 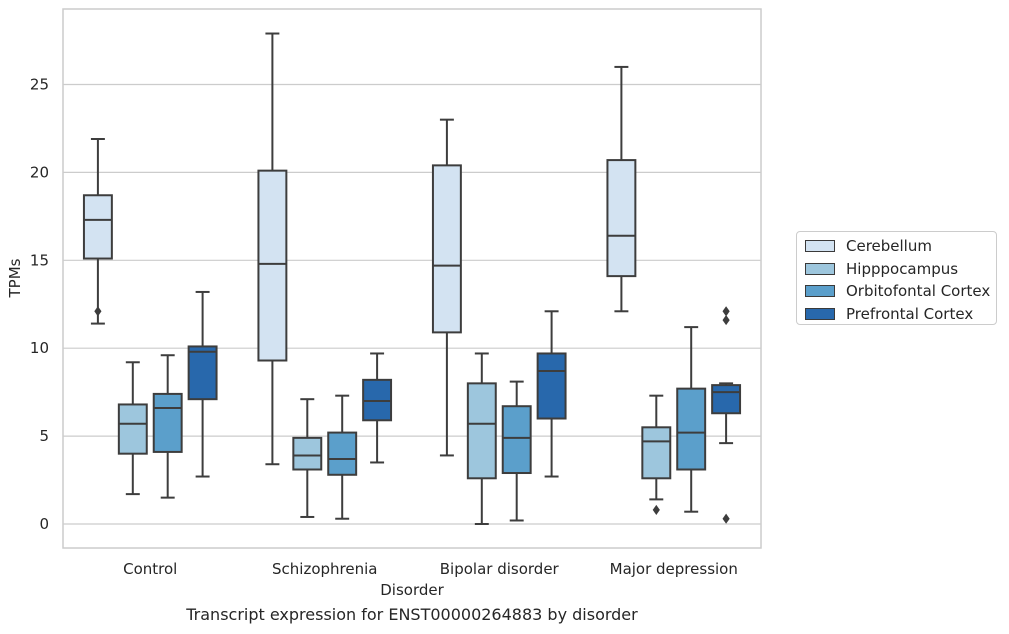 I want to click on legend-label: Hipppocampus, so click(x=902, y=268).